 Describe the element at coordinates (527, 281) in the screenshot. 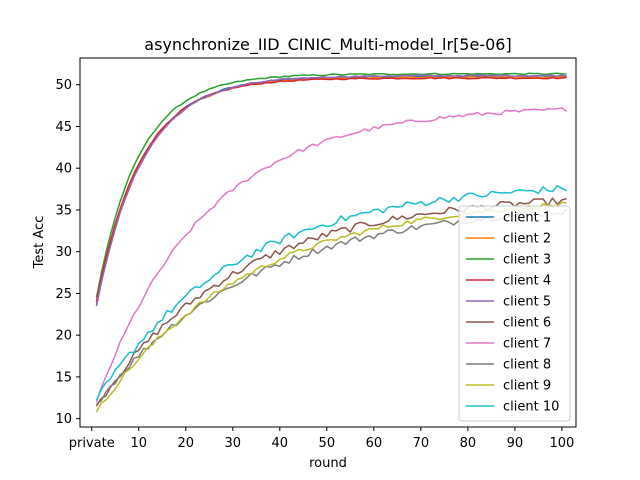

I see `legend-label-4: client 4` at that location.